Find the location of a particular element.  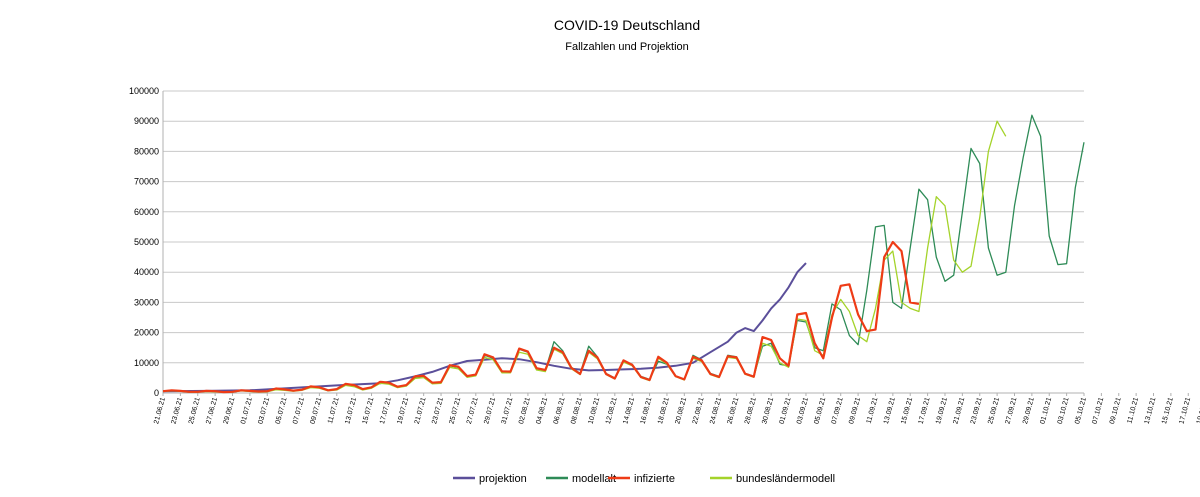

x-tick-label: 27.07.21 is located at coordinates (473, 411).